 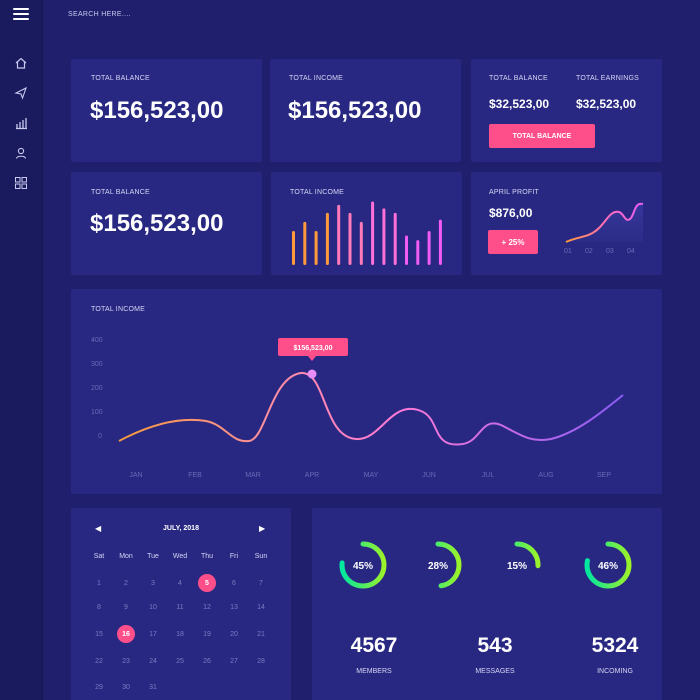 I want to click on progress-gauge: 46%, so click(x=608, y=565).